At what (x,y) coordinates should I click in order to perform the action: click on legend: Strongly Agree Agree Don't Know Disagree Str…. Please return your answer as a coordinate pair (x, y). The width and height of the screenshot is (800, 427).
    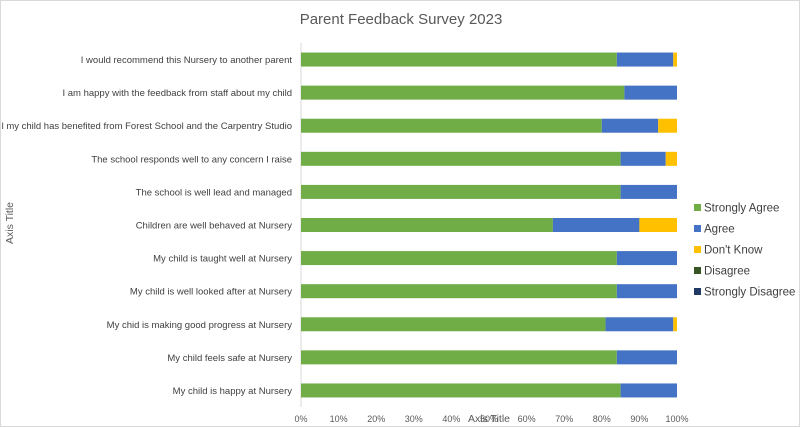
    Looking at the image, I should click on (744, 251).